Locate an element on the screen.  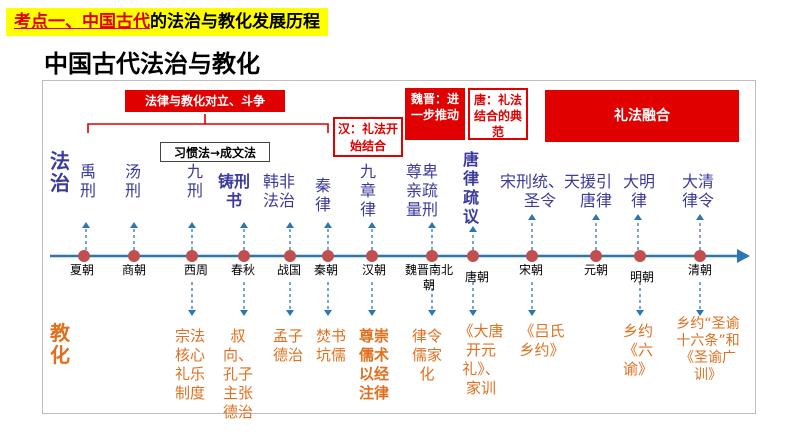
label-jiaohua: 教化 is located at coordinates (60, 344).